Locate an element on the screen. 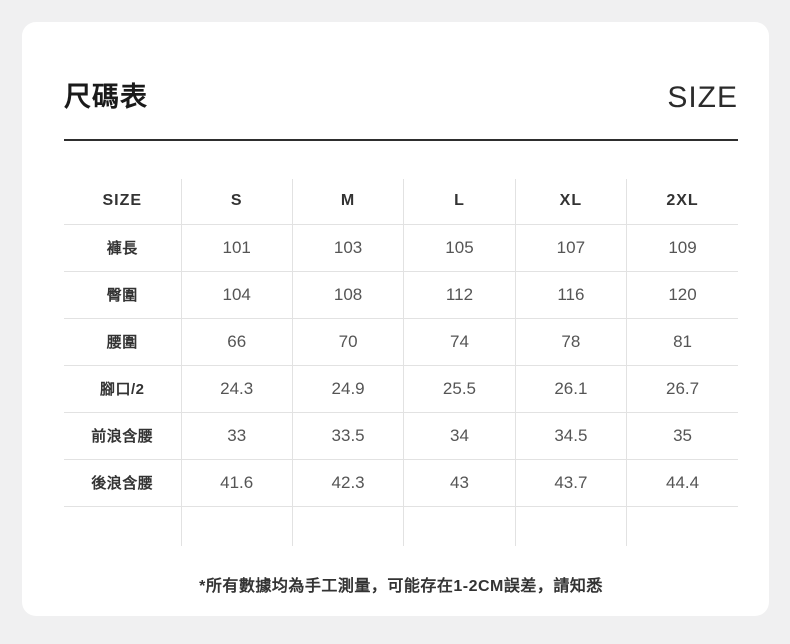  page-title: 尺碼表 is located at coordinates (106, 97).